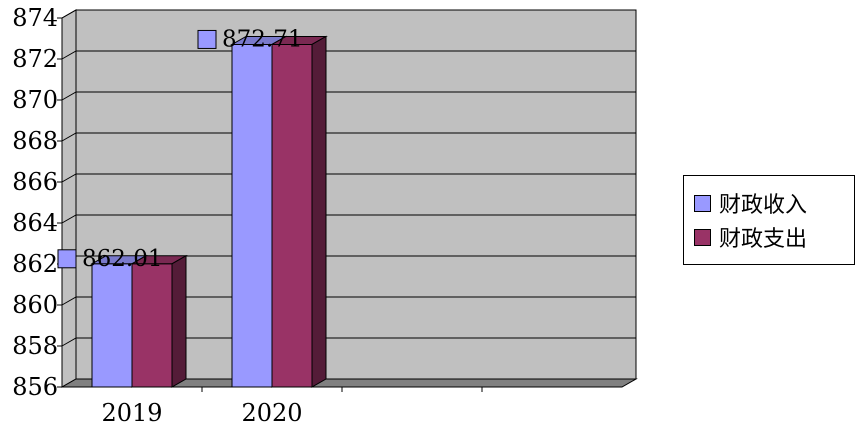 The height and width of the screenshot is (433, 859). I want to click on data-label: 872.71, so click(262, 39).